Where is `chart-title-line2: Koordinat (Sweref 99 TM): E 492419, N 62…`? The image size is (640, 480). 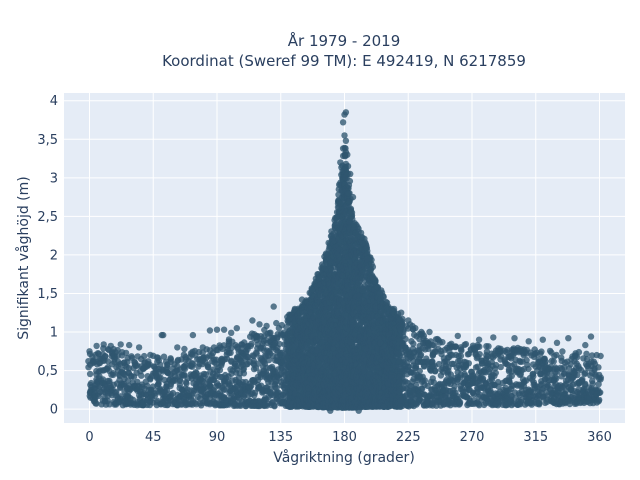 chart-title-line2: Koordinat (Sweref 99 TM): E 492419, N 62… is located at coordinates (344, 61).